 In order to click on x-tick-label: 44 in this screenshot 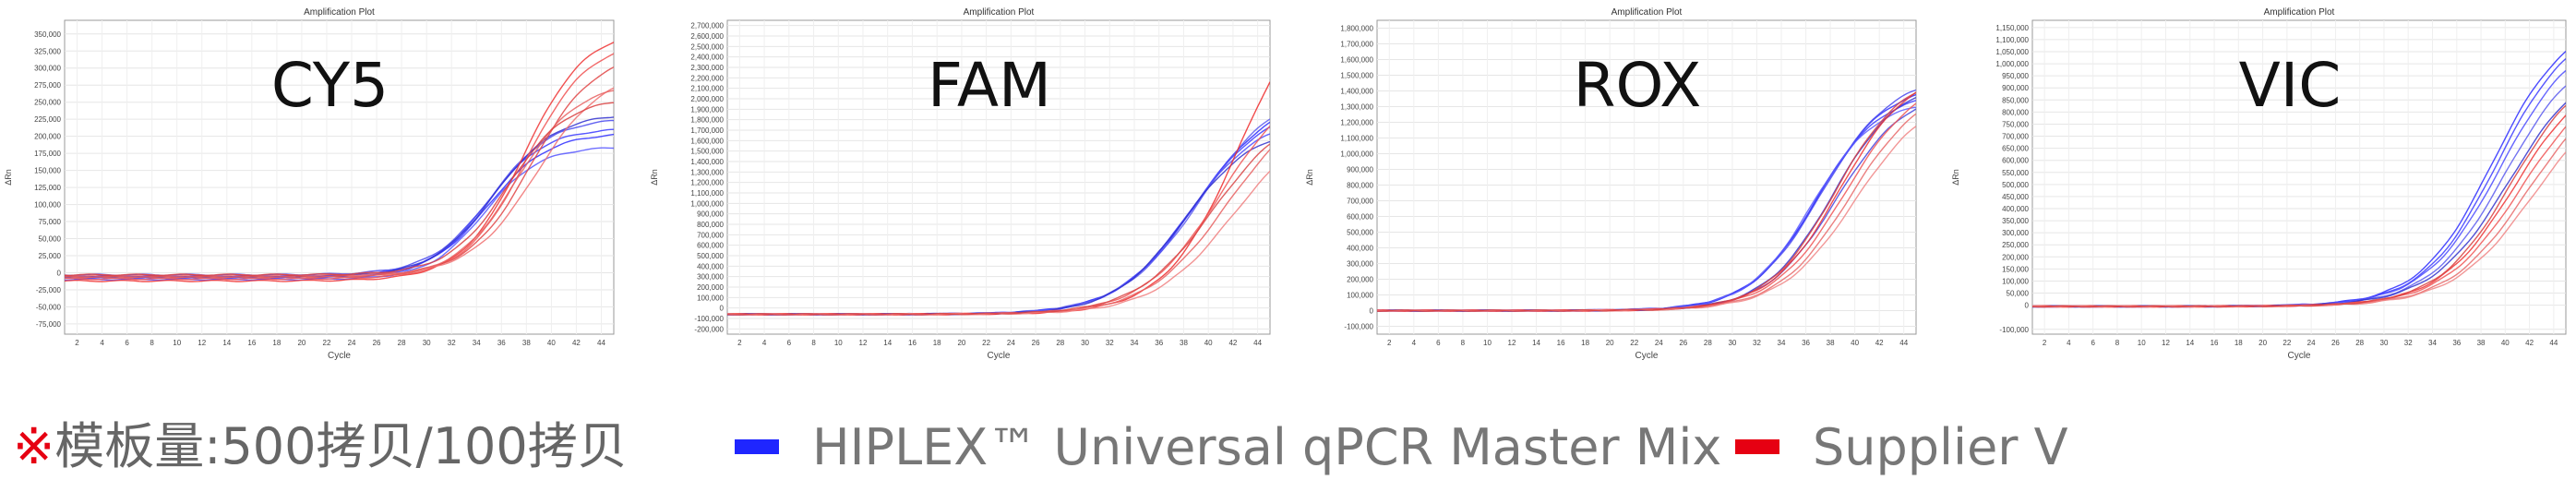, I will do `click(1904, 343)`.